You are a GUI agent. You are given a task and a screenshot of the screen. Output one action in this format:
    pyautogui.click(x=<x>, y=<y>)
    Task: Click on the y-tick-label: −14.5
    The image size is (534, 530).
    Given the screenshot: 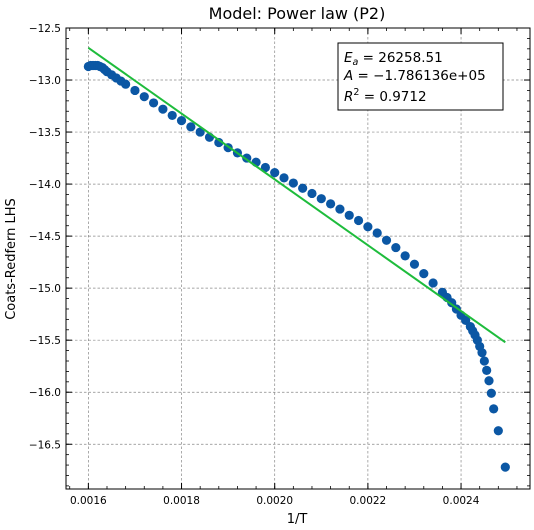 What is the action you would take?
    pyautogui.click(x=45, y=237)
    